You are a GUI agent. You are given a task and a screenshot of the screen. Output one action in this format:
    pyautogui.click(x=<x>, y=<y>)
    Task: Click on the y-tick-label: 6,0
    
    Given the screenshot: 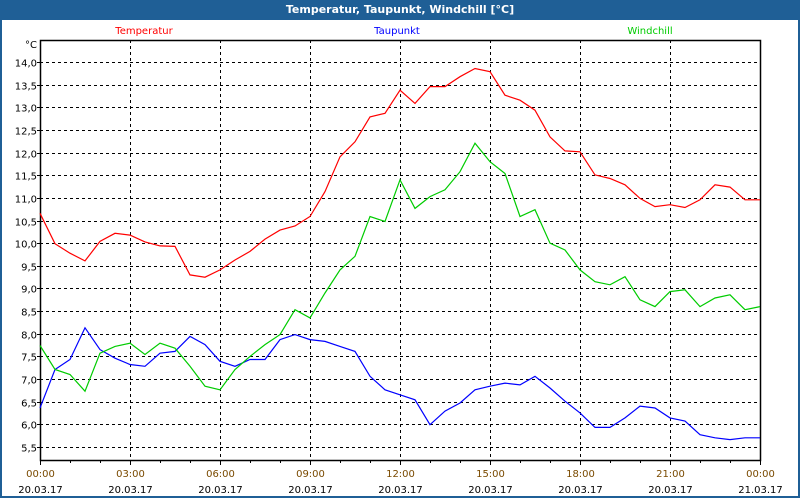 What is the action you would take?
    pyautogui.click(x=29, y=426)
    